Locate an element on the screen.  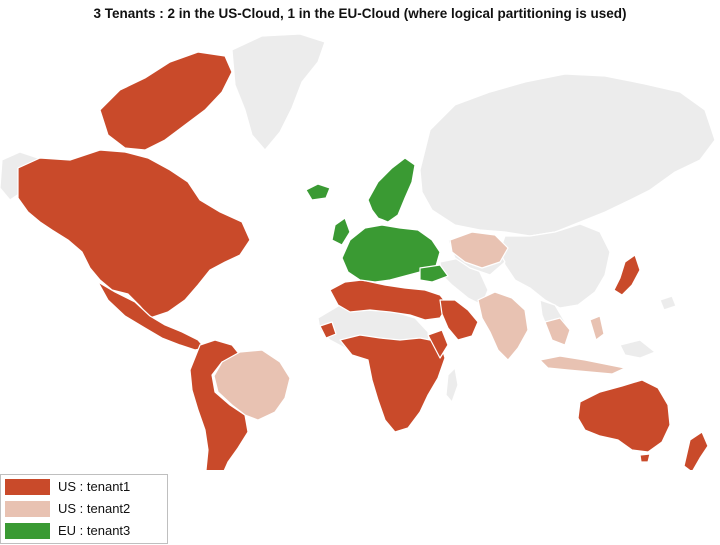
australia is located at coordinates (624, 416).